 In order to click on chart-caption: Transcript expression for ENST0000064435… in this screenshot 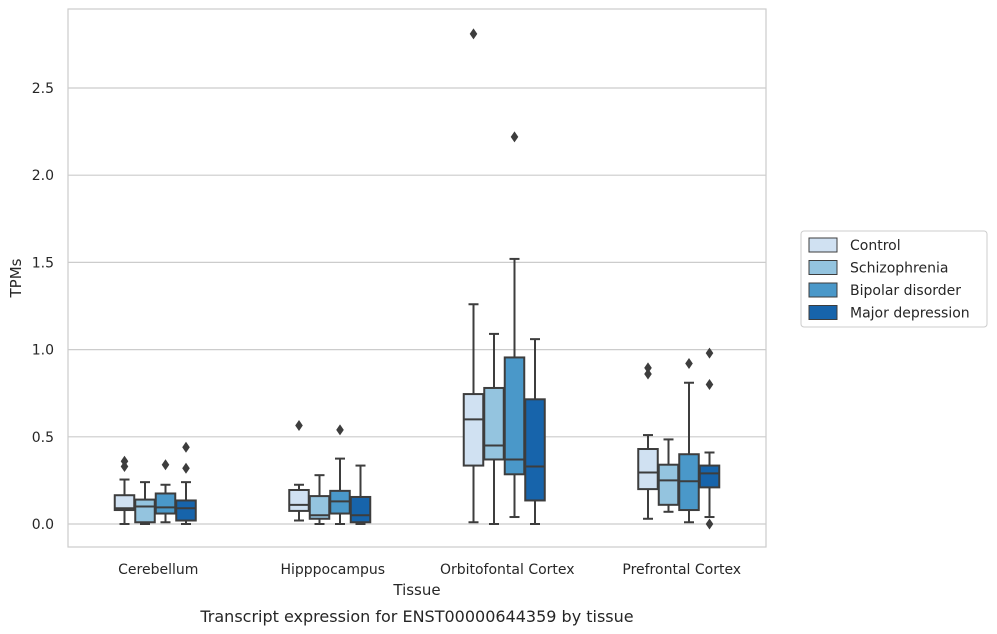, I will do `click(416, 616)`.